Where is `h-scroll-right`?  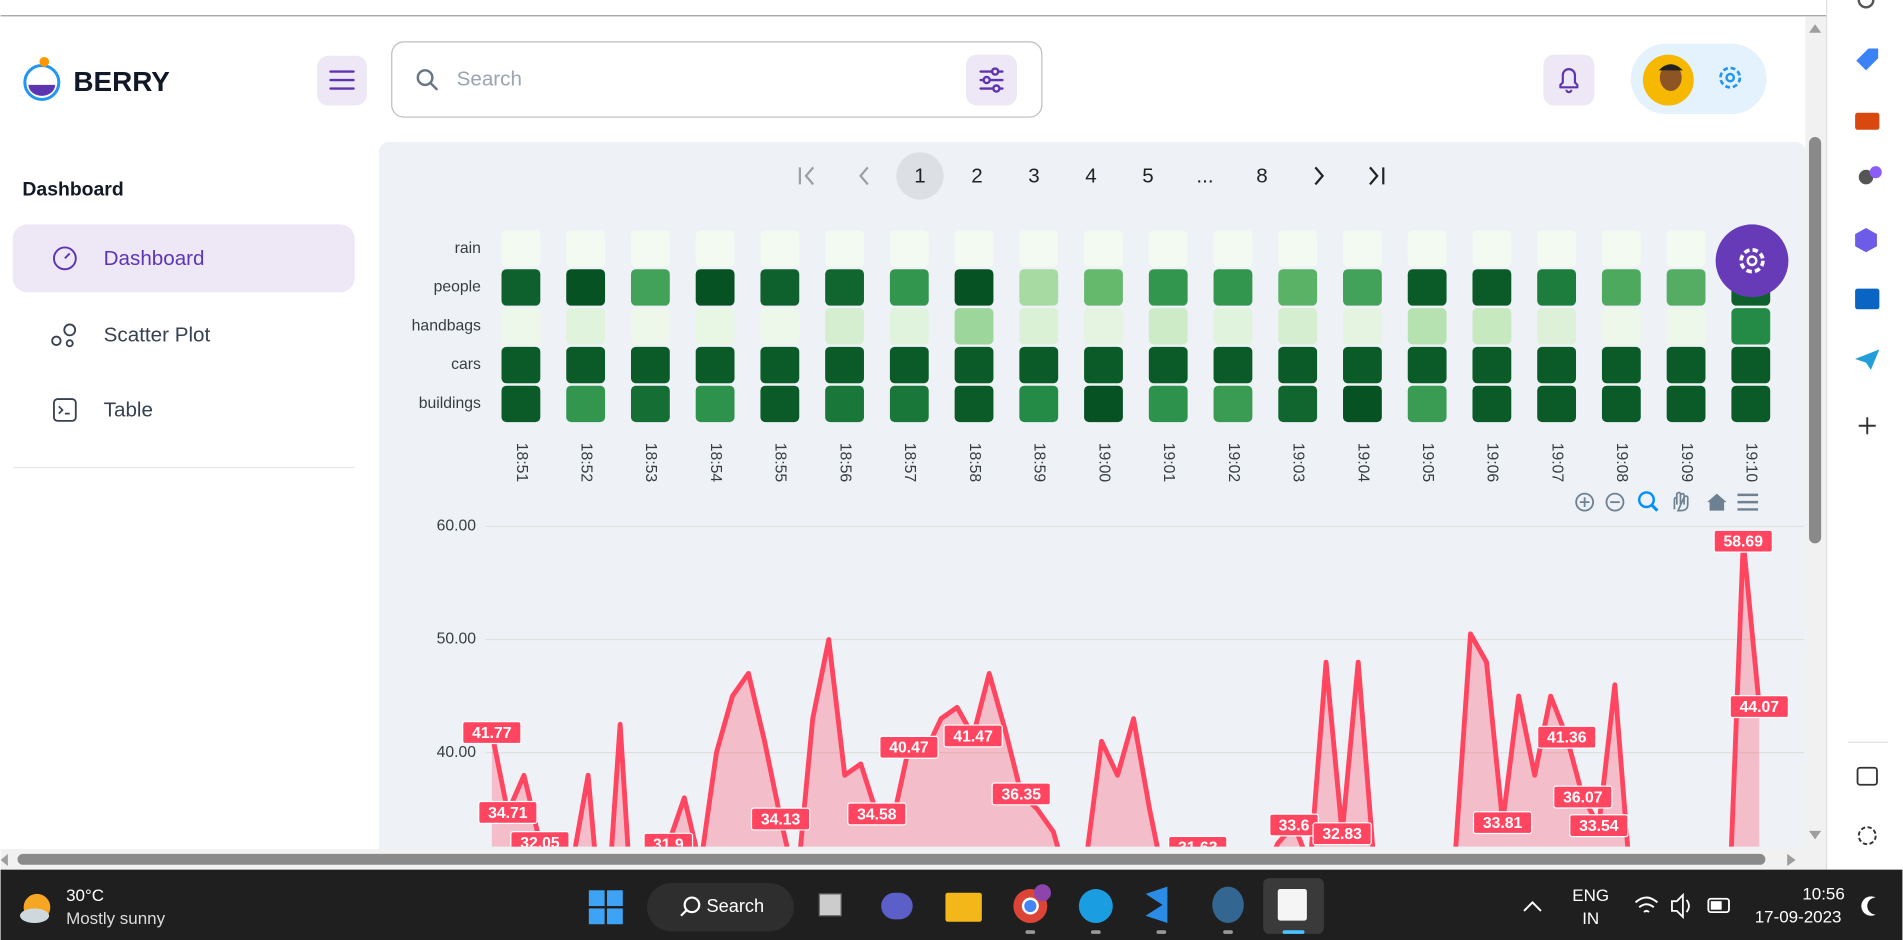
h-scroll-right is located at coordinates (1791, 860).